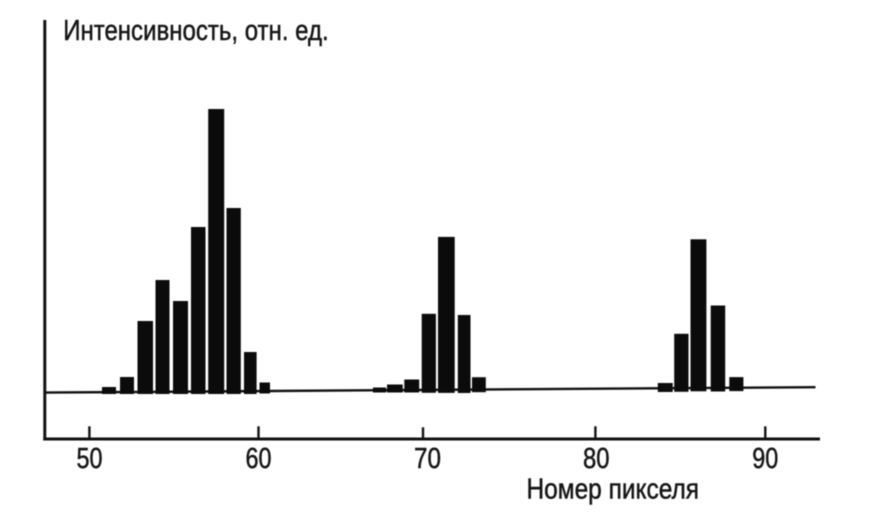 This screenshot has height=512, width=885. I want to click on svg-text: Номер пикселя, so click(613, 489).